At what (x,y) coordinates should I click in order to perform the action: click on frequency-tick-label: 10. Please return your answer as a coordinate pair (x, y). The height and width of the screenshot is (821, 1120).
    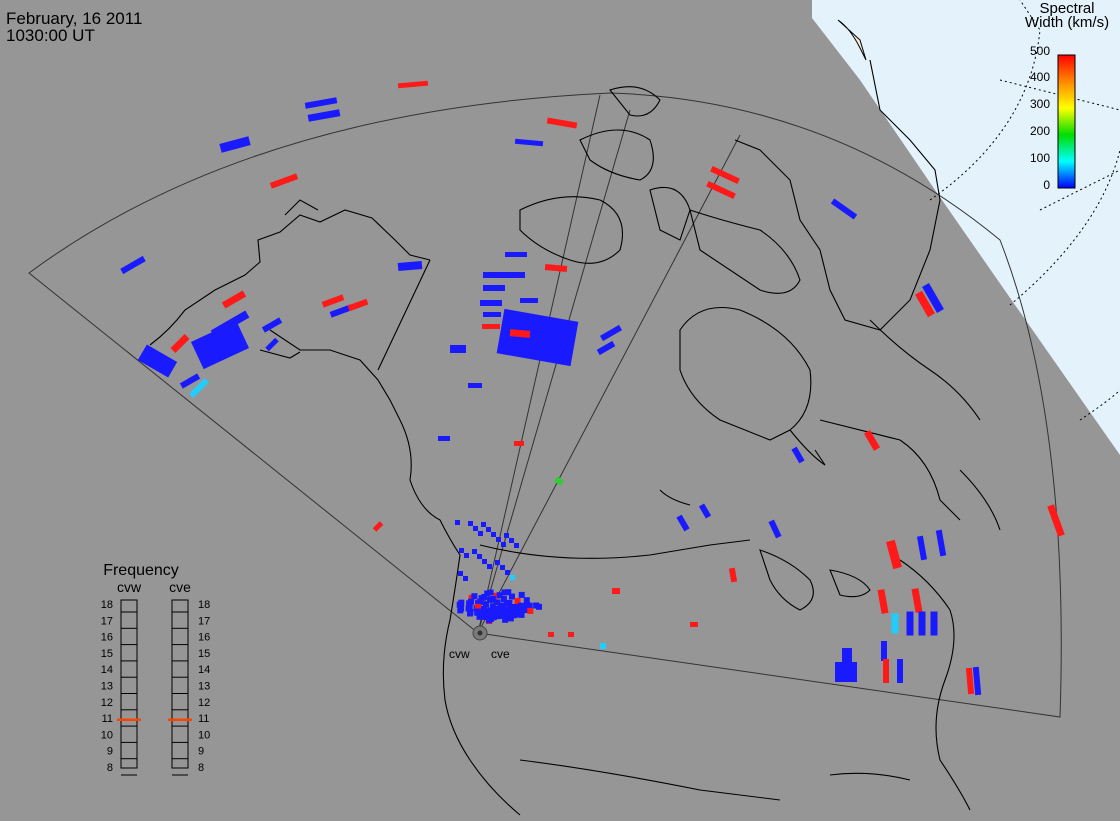
    Looking at the image, I should click on (204, 735).